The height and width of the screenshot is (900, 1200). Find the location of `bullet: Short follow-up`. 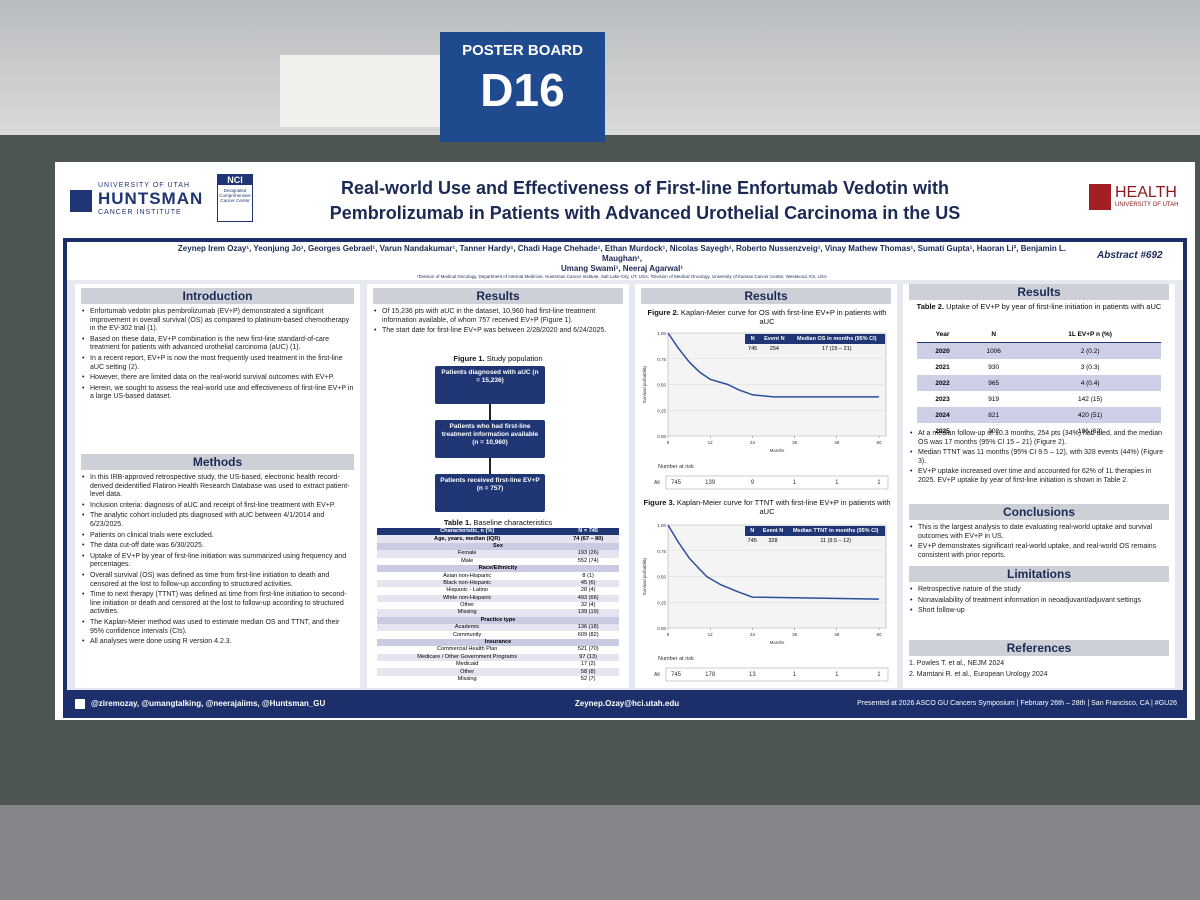

bullet: Short follow-up is located at coordinates (1039, 611).